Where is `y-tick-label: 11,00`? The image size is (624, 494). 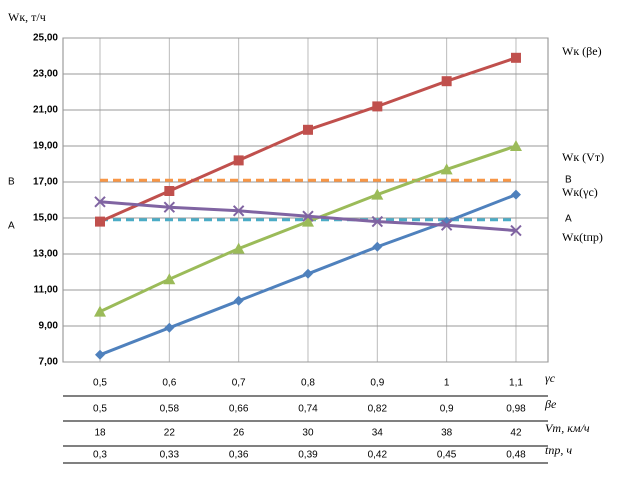
y-tick-label: 11,00 is located at coordinates (46, 290).